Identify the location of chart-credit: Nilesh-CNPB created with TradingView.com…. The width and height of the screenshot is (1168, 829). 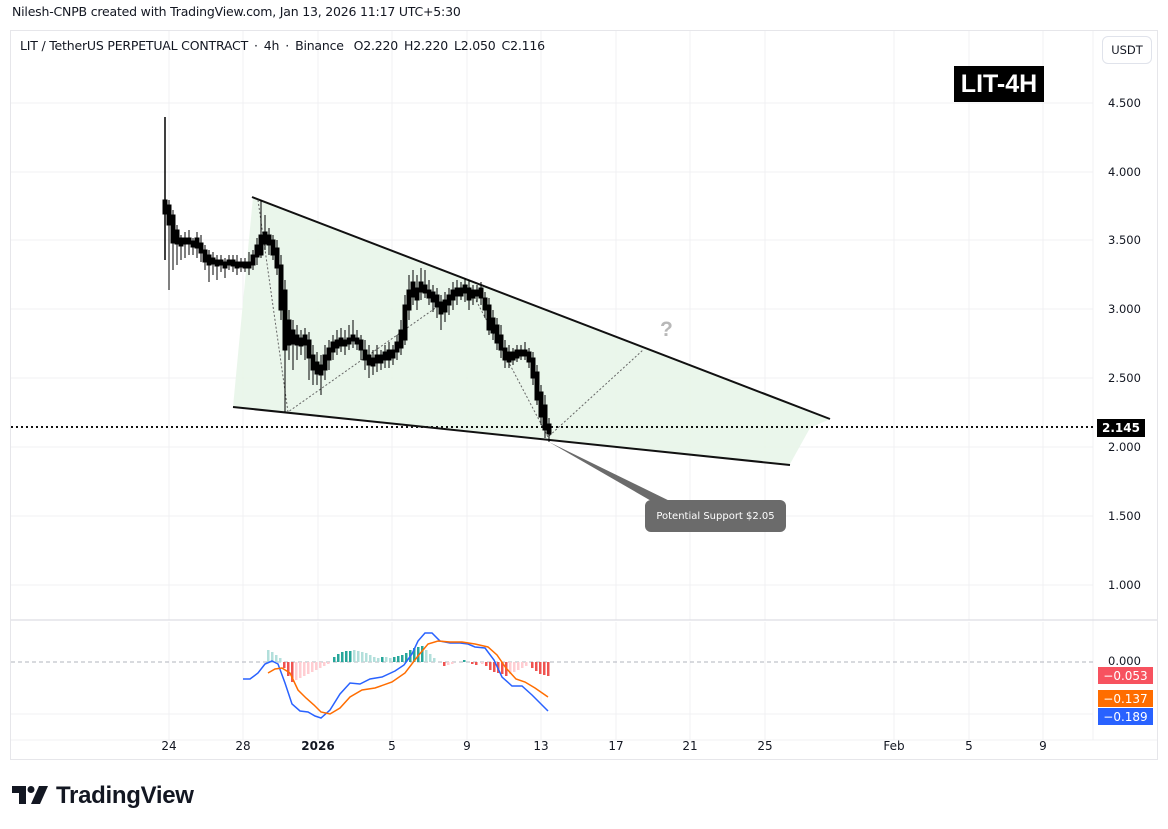
(236, 11).